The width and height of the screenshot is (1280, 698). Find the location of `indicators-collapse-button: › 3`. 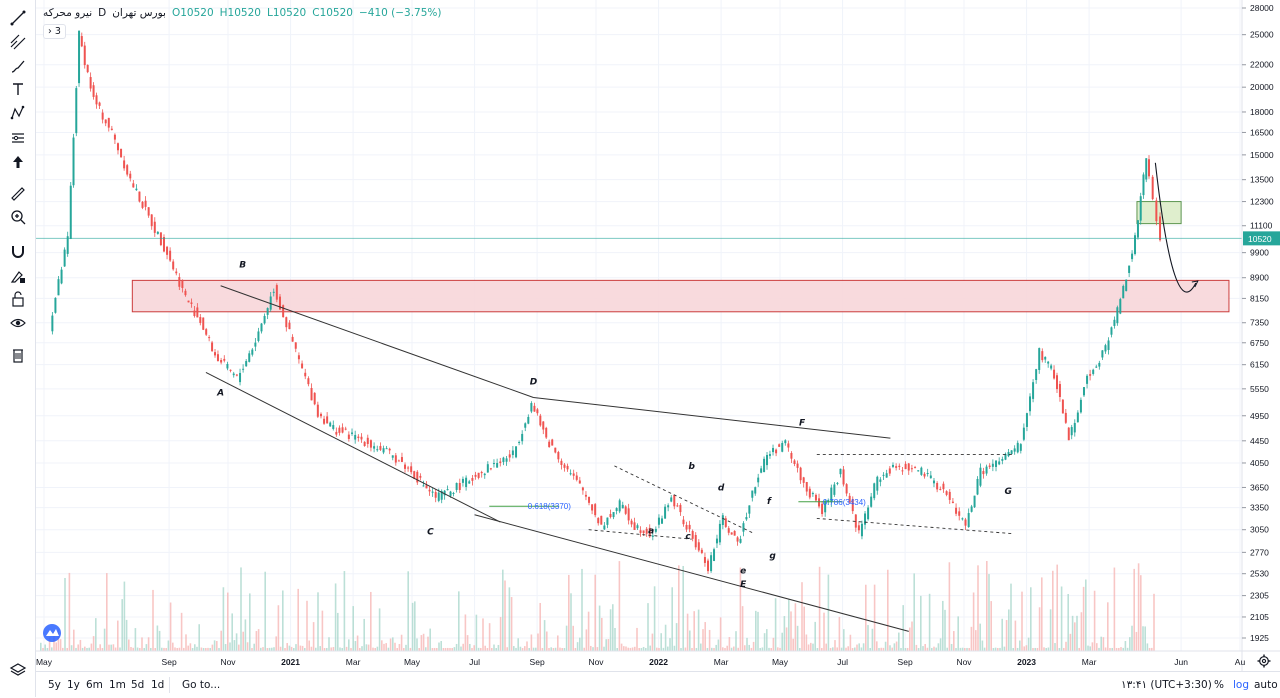

indicators-collapse-button: › 3 is located at coordinates (54, 31).